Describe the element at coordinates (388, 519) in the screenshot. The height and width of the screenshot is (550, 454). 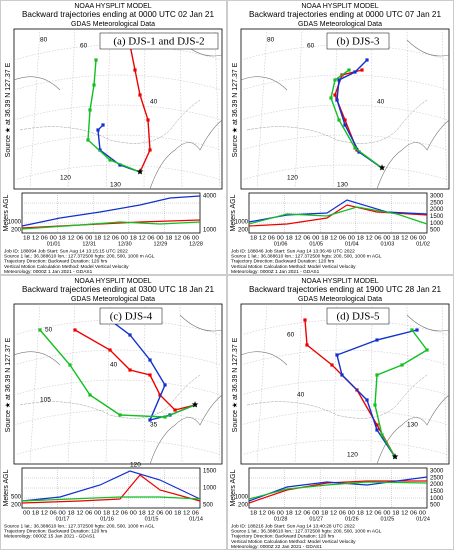
I see `date-tick: 01/25` at that location.